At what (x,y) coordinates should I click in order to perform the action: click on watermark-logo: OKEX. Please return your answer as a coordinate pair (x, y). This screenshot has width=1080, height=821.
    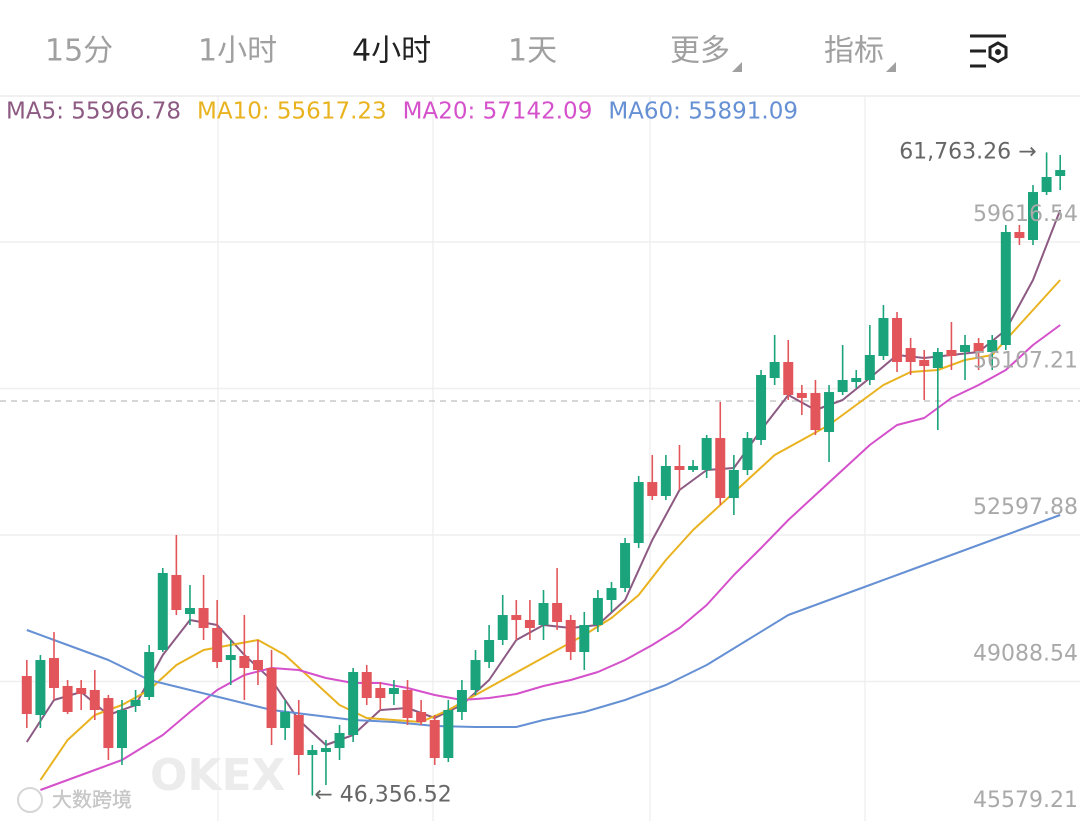
    Looking at the image, I should click on (218, 775).